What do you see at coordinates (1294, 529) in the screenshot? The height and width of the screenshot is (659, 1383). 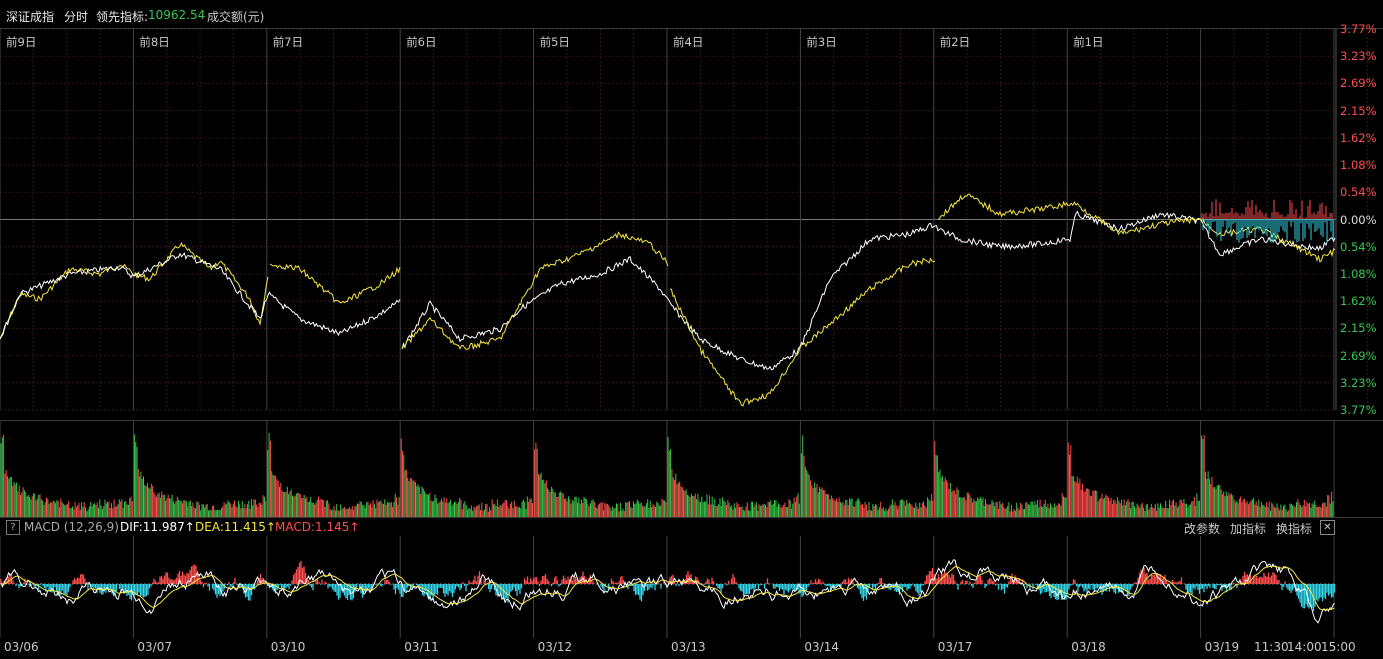 I see `switch-indicator-button: 换指标` at bounding box center [1294, 529].